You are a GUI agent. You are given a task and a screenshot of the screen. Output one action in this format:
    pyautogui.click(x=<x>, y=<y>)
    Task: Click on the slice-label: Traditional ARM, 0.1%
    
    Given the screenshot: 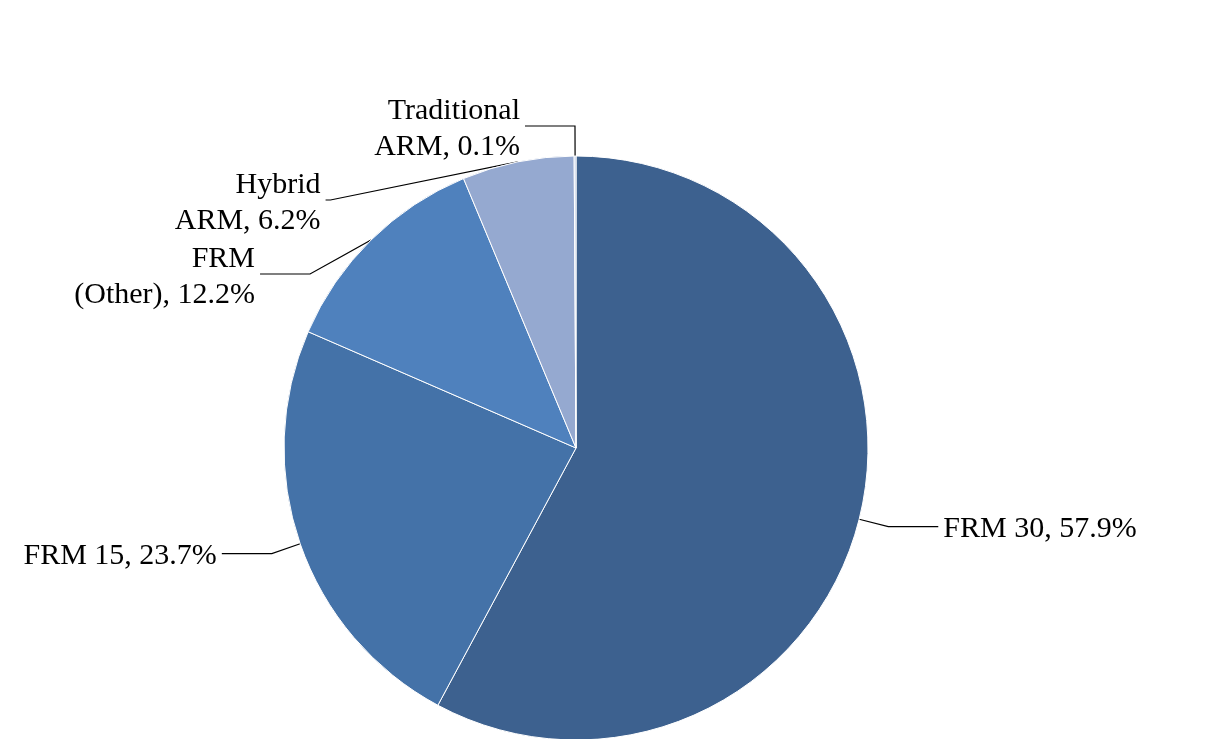 What is the action you would take?
    pyautogui.click(x=447, y=126)
    